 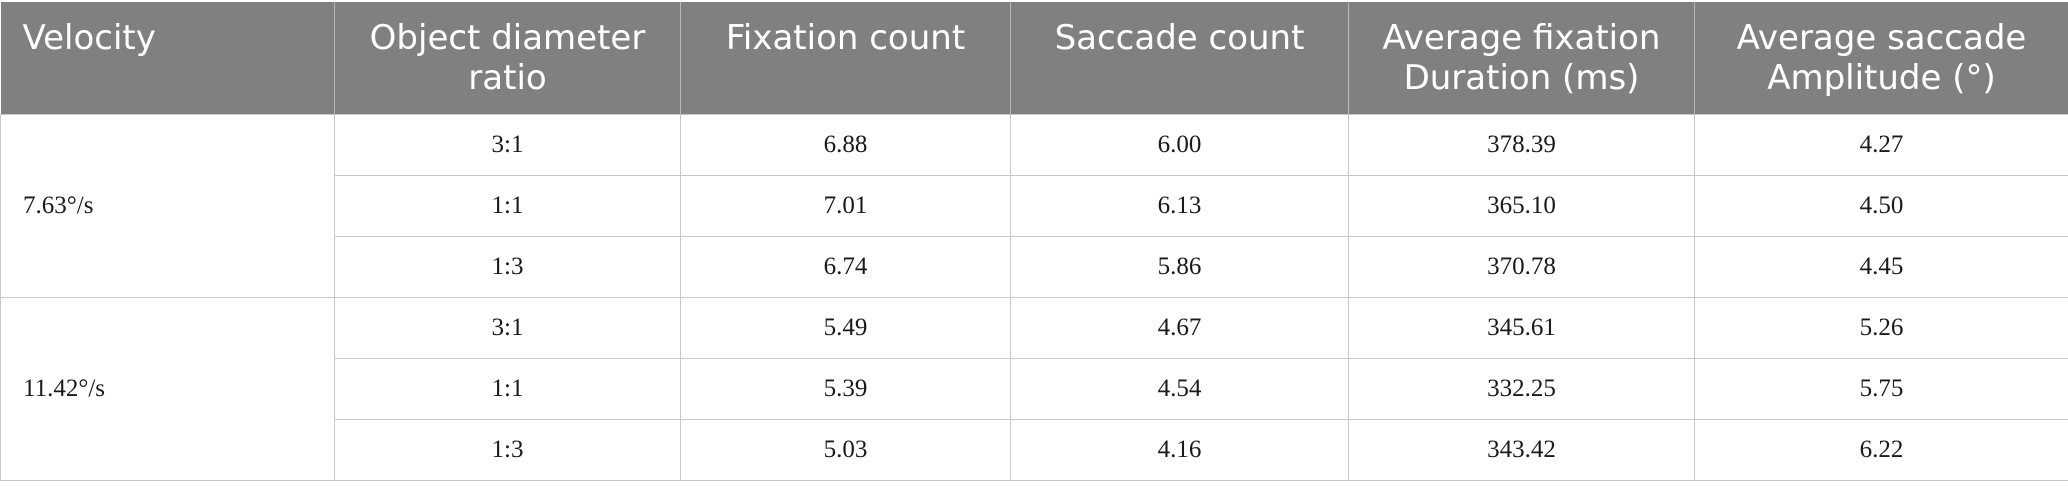 I want to click on header-object-diameter-ratio: Object diameter ratio, so click(x=507, y=58).